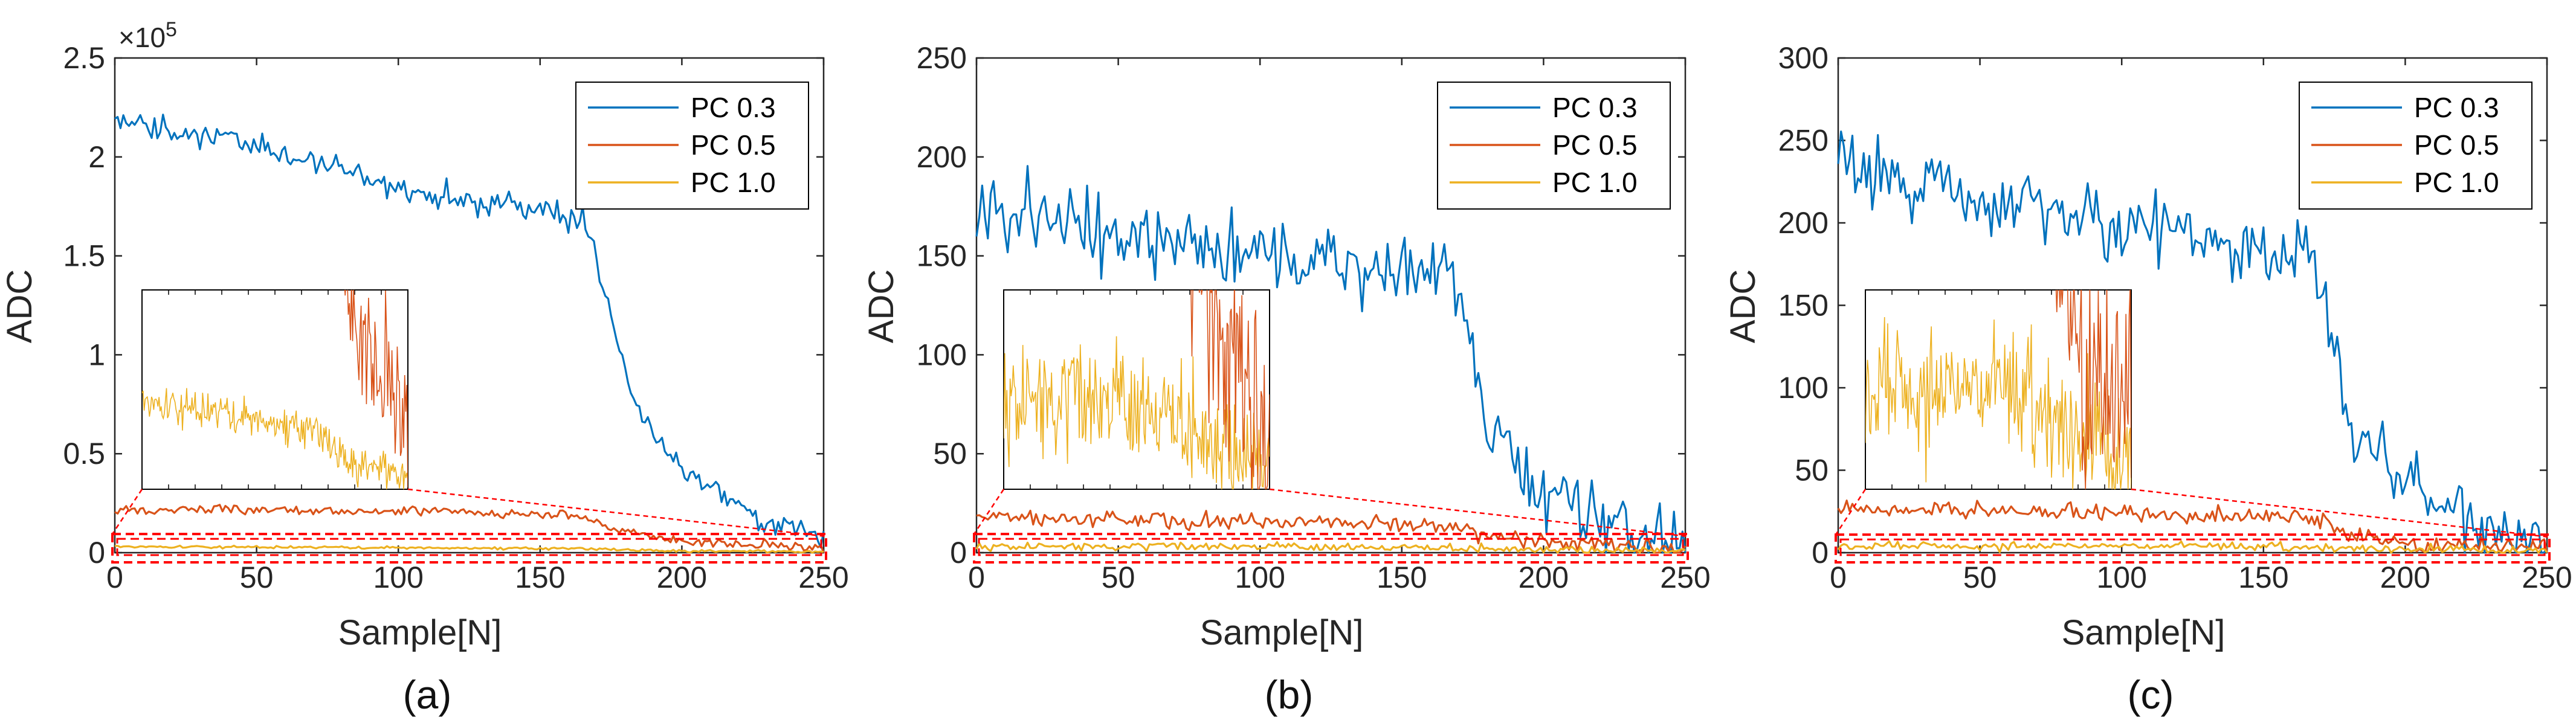 The width and height of the screenshot is (2576, 723). I want to click on panel-b-ytick-label: 100, so click(942, 354).